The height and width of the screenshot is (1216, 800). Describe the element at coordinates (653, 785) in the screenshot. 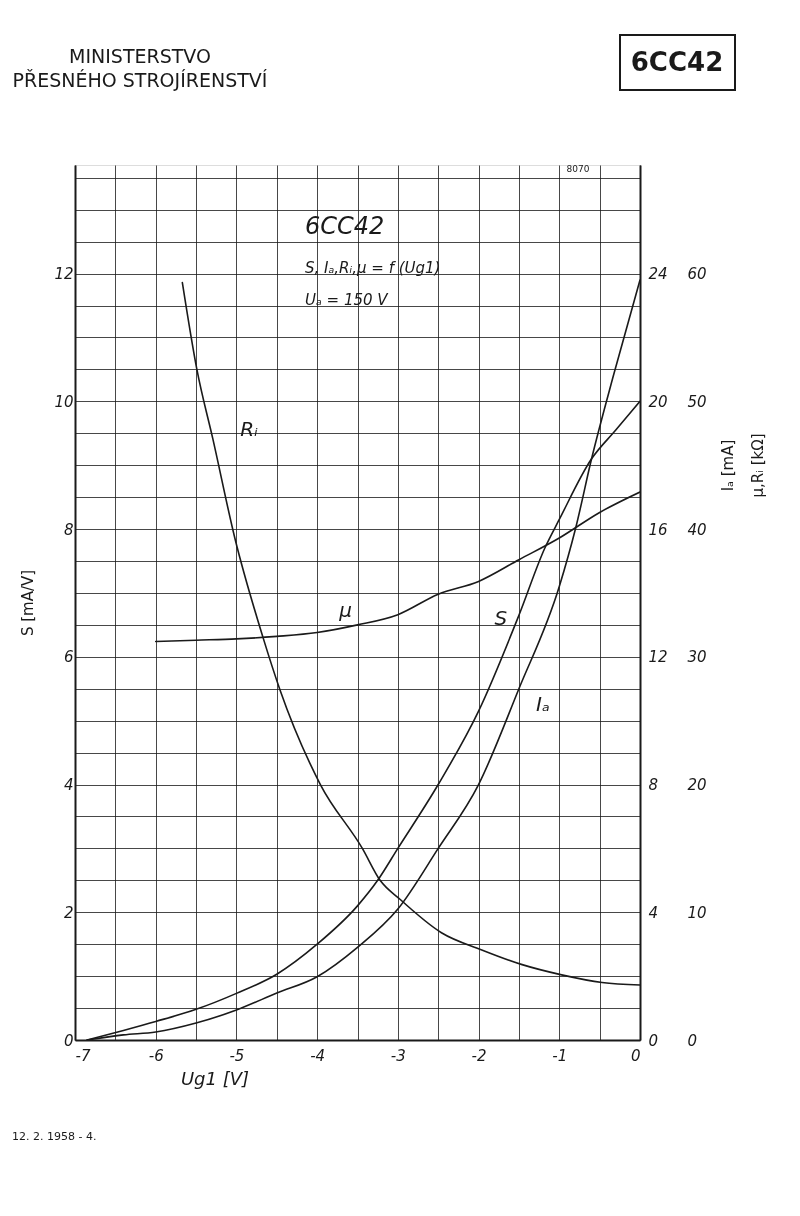

I see `y2-tick-label: 8` at that location.